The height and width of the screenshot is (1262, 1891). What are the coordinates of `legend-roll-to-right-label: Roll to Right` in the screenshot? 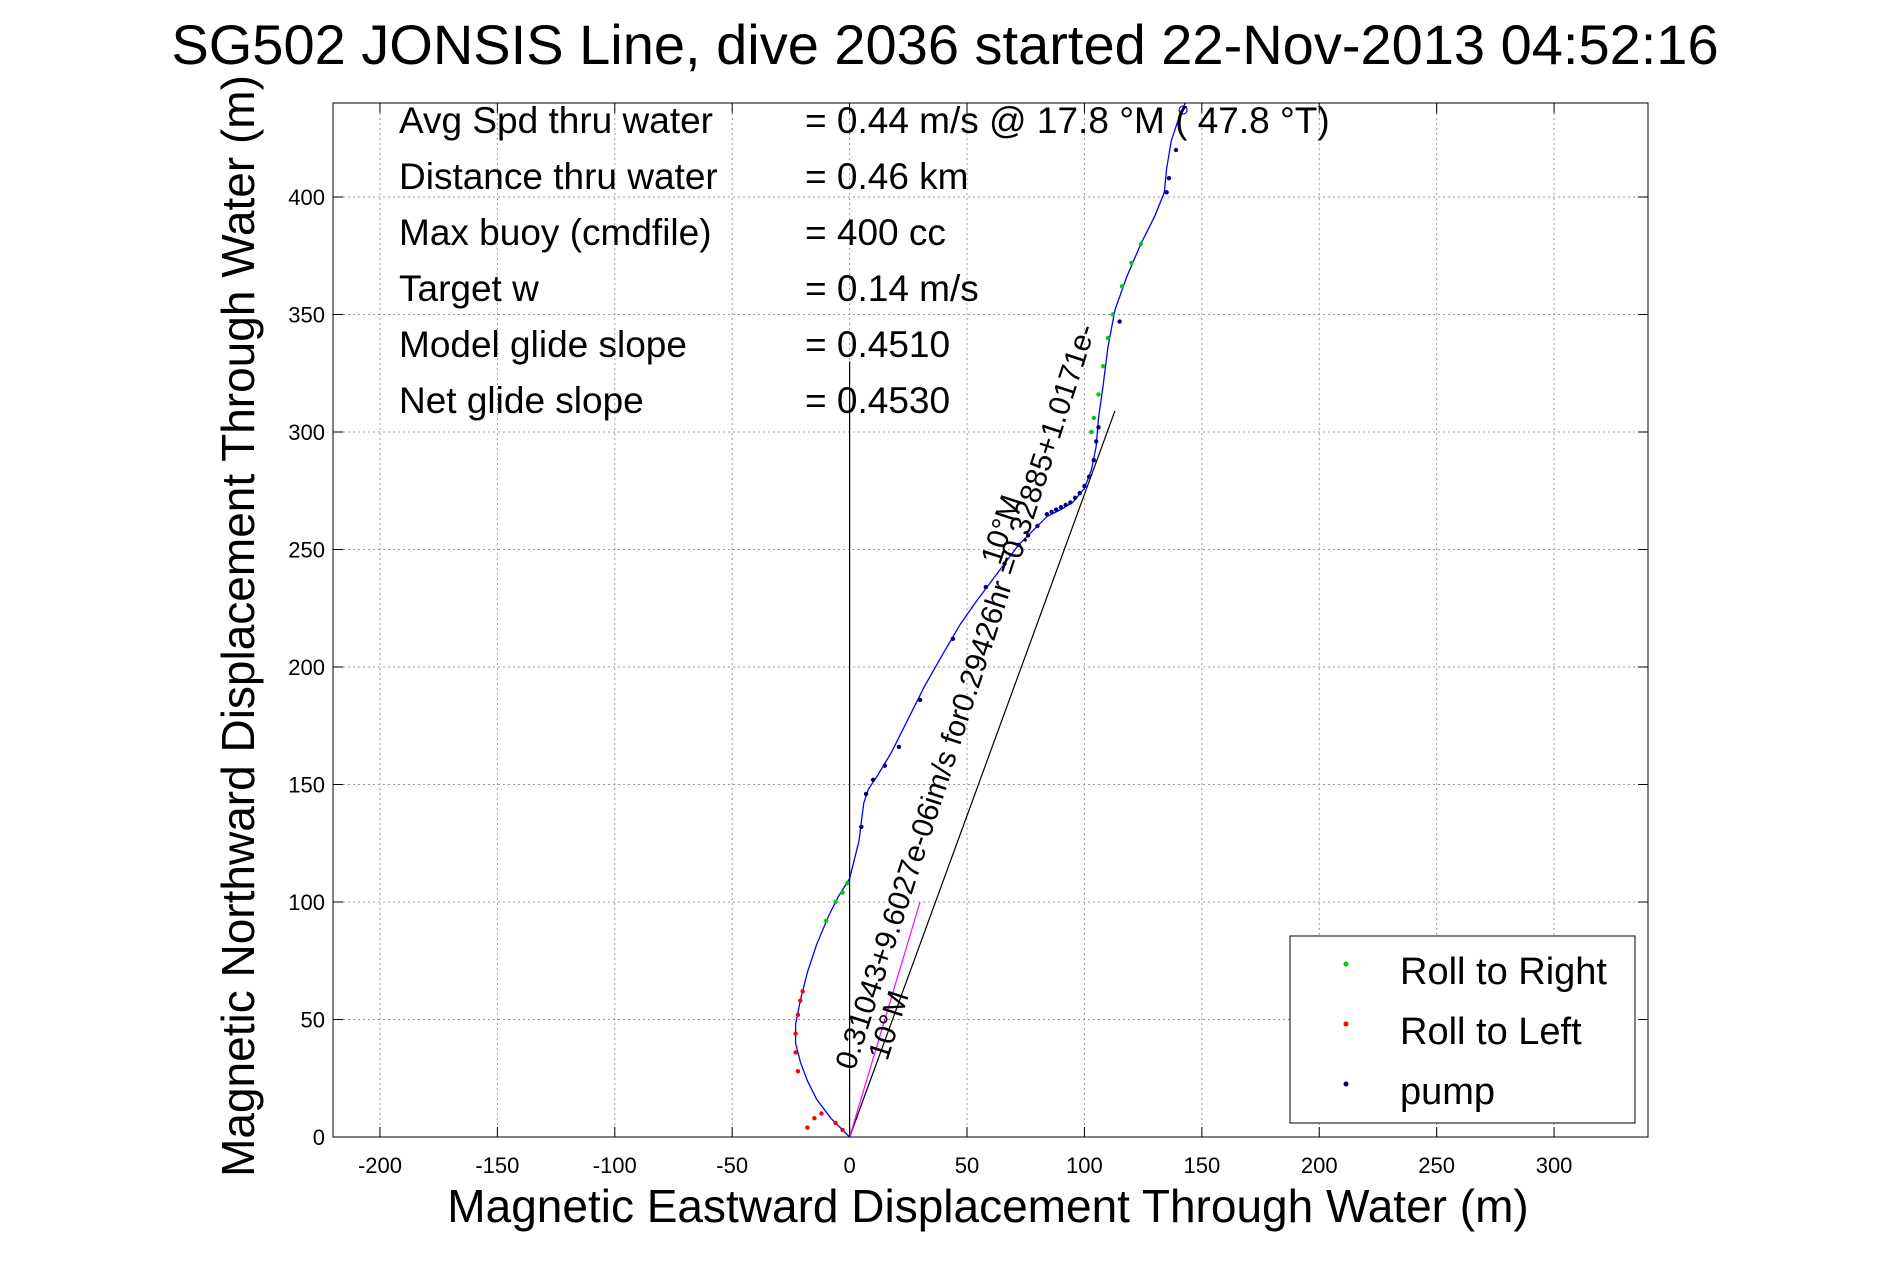 It's located at (1503, 972).